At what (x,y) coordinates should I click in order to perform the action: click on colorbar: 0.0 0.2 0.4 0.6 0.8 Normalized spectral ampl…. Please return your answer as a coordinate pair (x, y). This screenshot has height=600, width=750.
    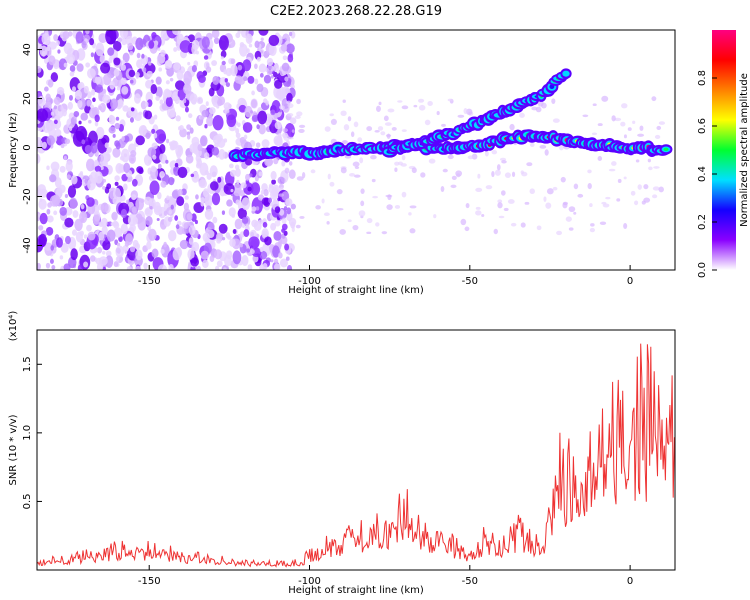
    Looking at the image, I should click on (723, 154).